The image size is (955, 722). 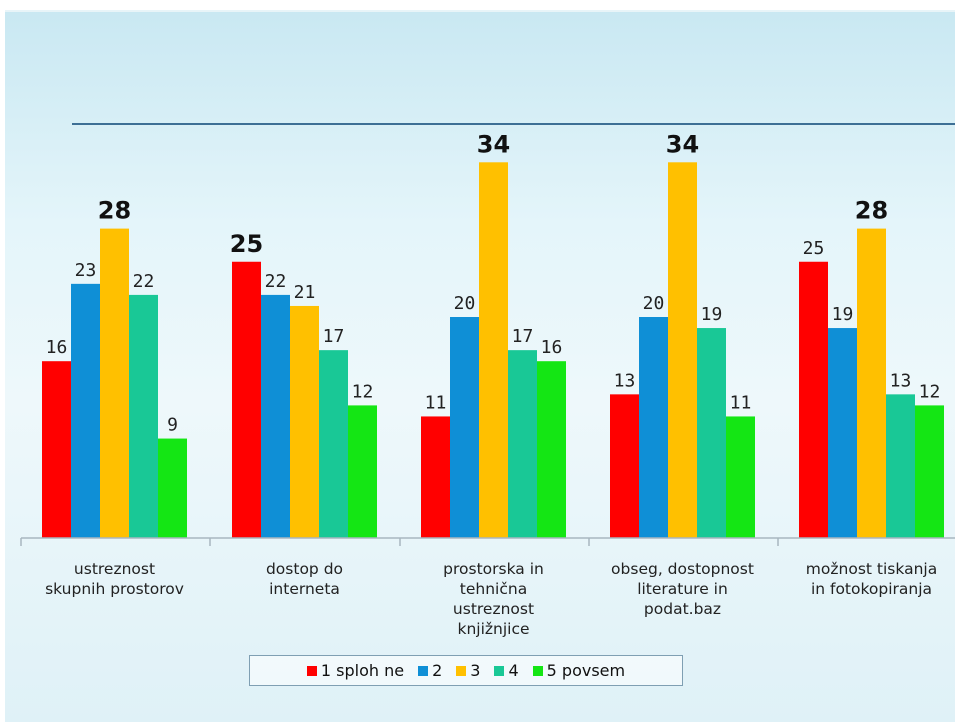 I want to click on category-label-3-line-2: tehnična, so click(x=493, y=589).